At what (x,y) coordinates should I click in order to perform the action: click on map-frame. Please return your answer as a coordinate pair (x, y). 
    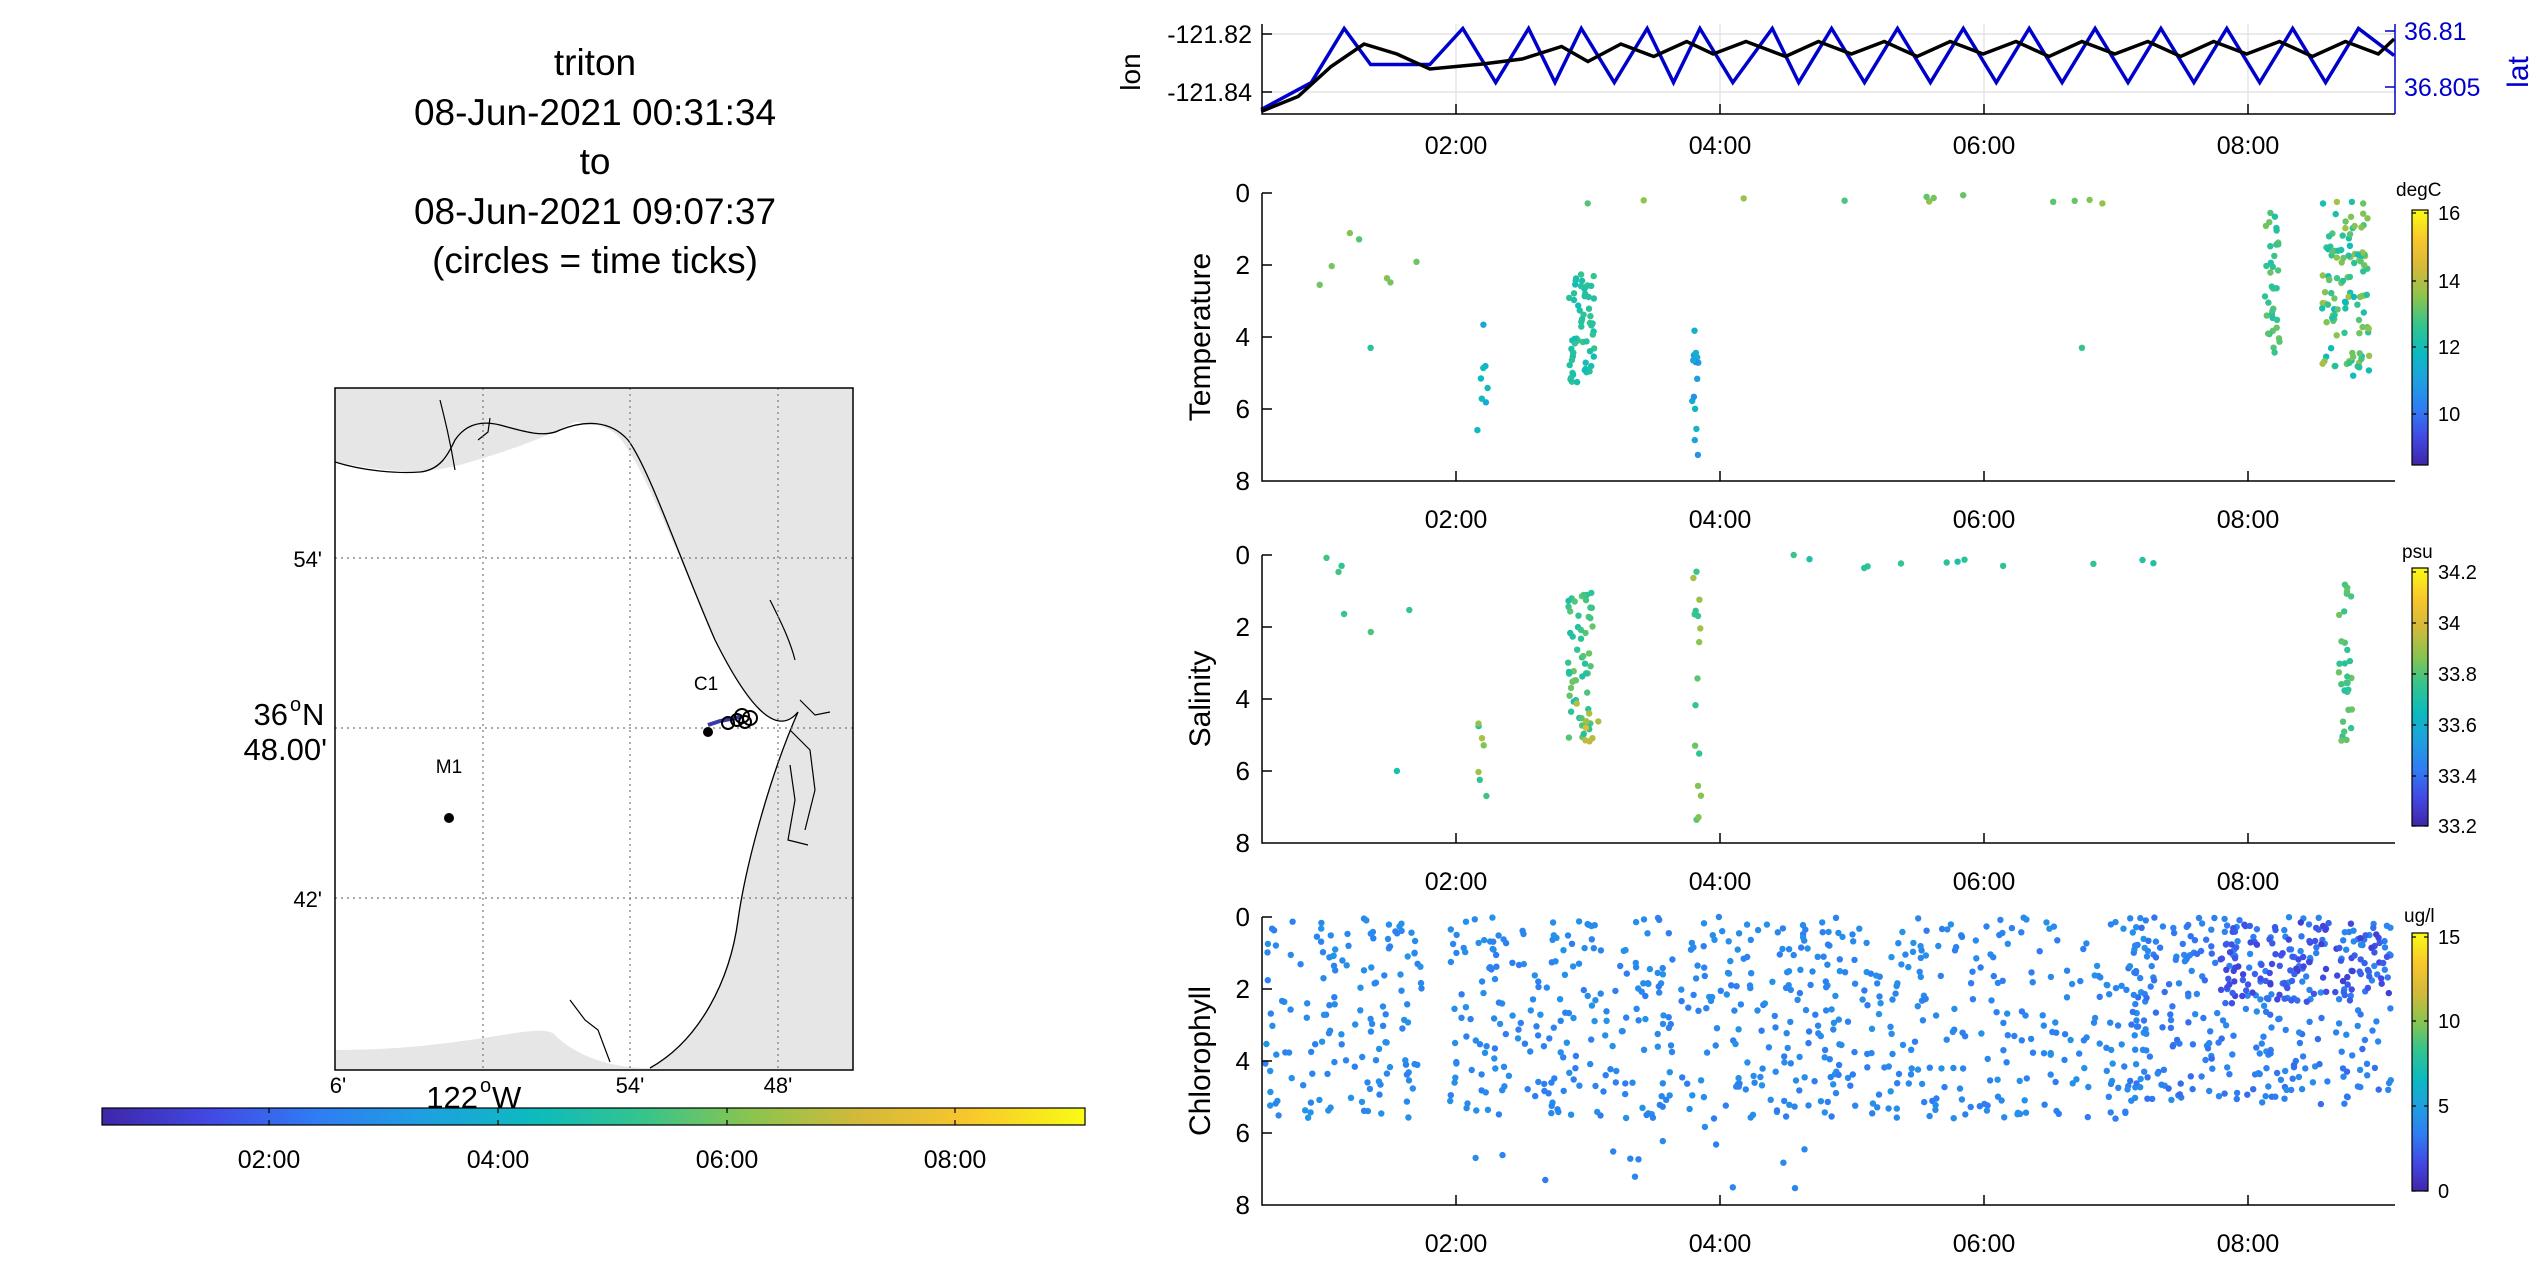
    Looking at the image, I should click on (594, 729).